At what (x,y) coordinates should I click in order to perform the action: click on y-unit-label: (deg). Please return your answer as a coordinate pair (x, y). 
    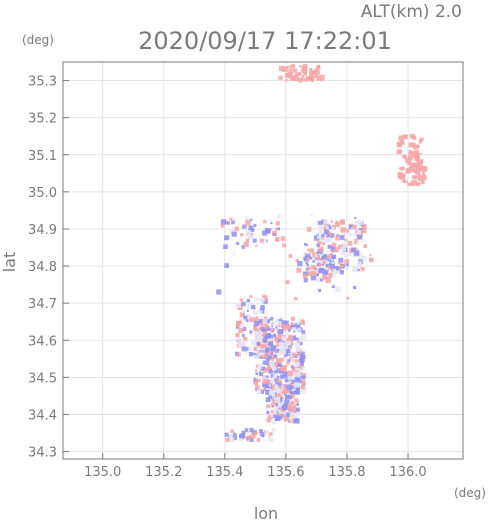
    Looking at the image, I should click on (38, 40).